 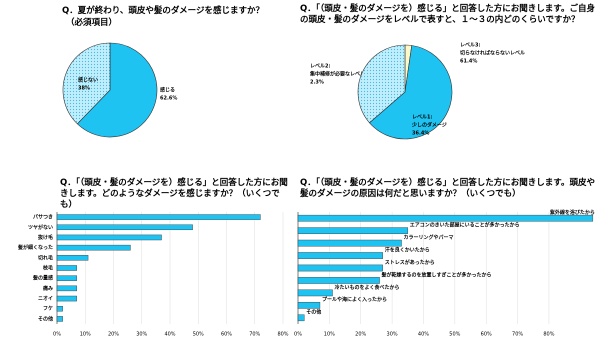 I want to click on slice-label: 感じる, so click(x=167, y=90).